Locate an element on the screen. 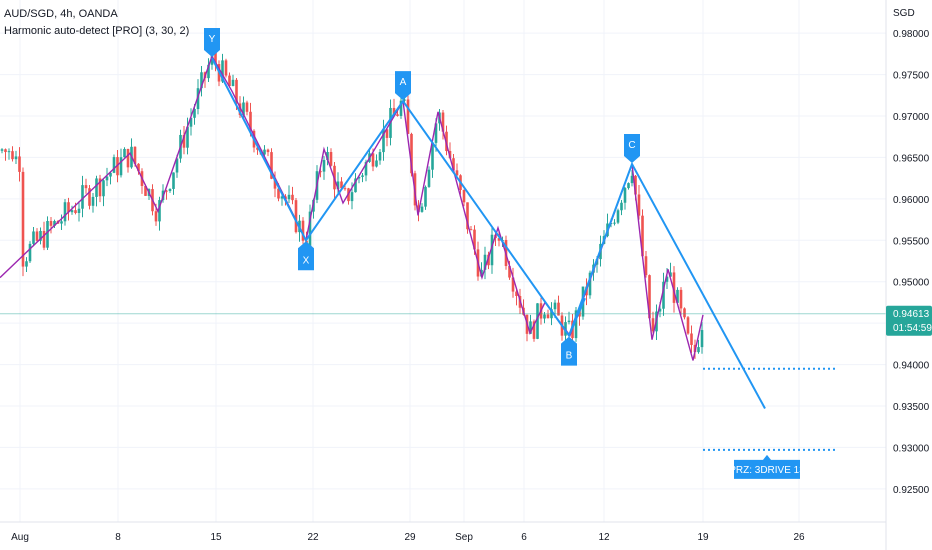  time-tick-label: 19 is located at coordinates (703, 537).